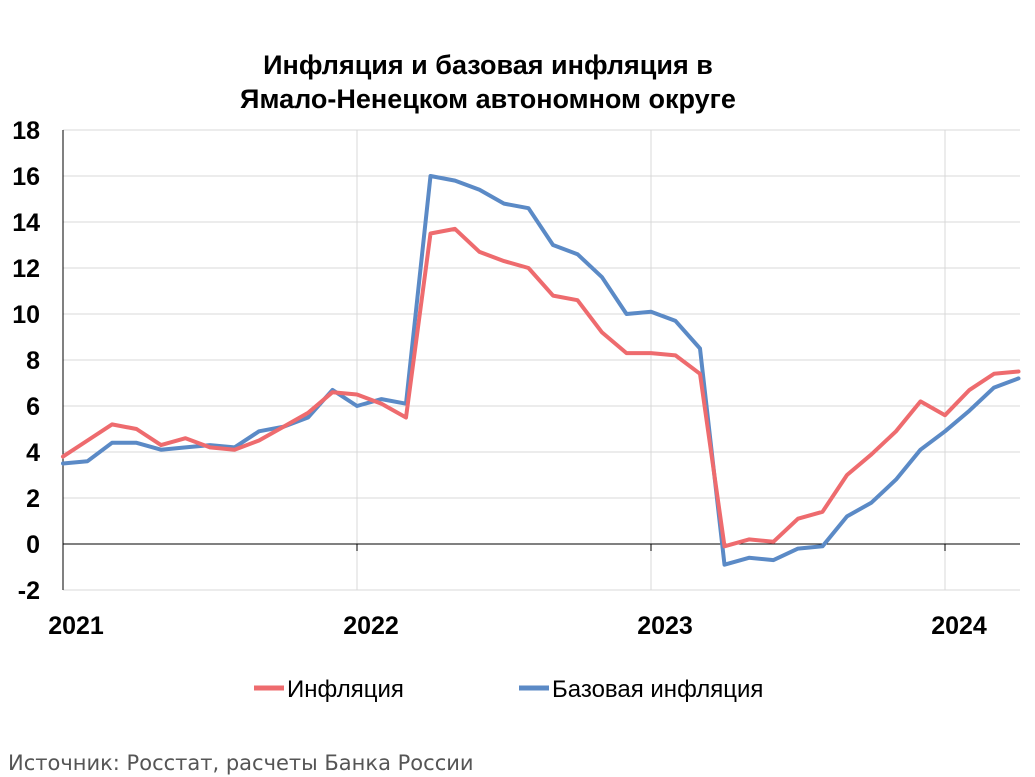 This screenshot has height=777, width=1035. I want to click on chart-title-line-2: Ямало-Ненецком автономном округе, so click(488, 99).